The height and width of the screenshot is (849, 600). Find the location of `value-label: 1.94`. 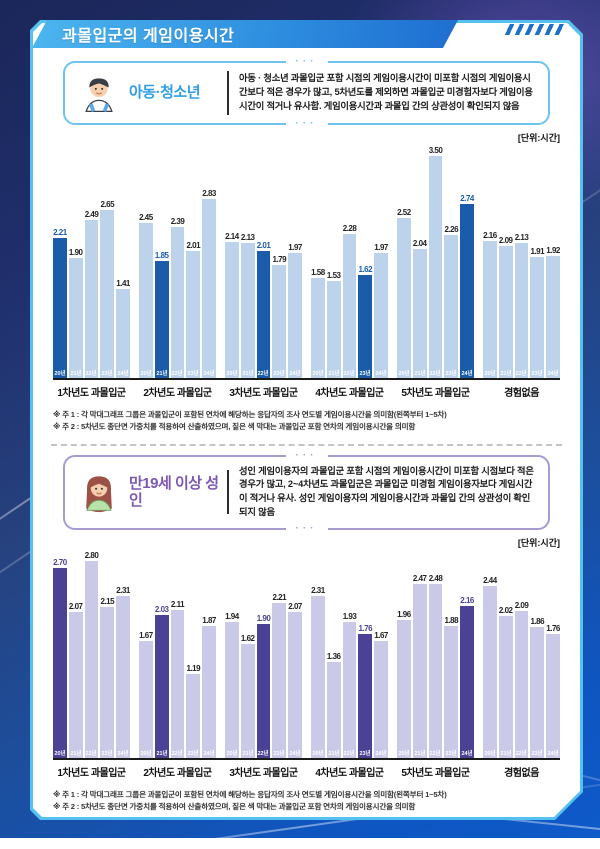

value-label: 1.94 is located at coordinates (232, 617).